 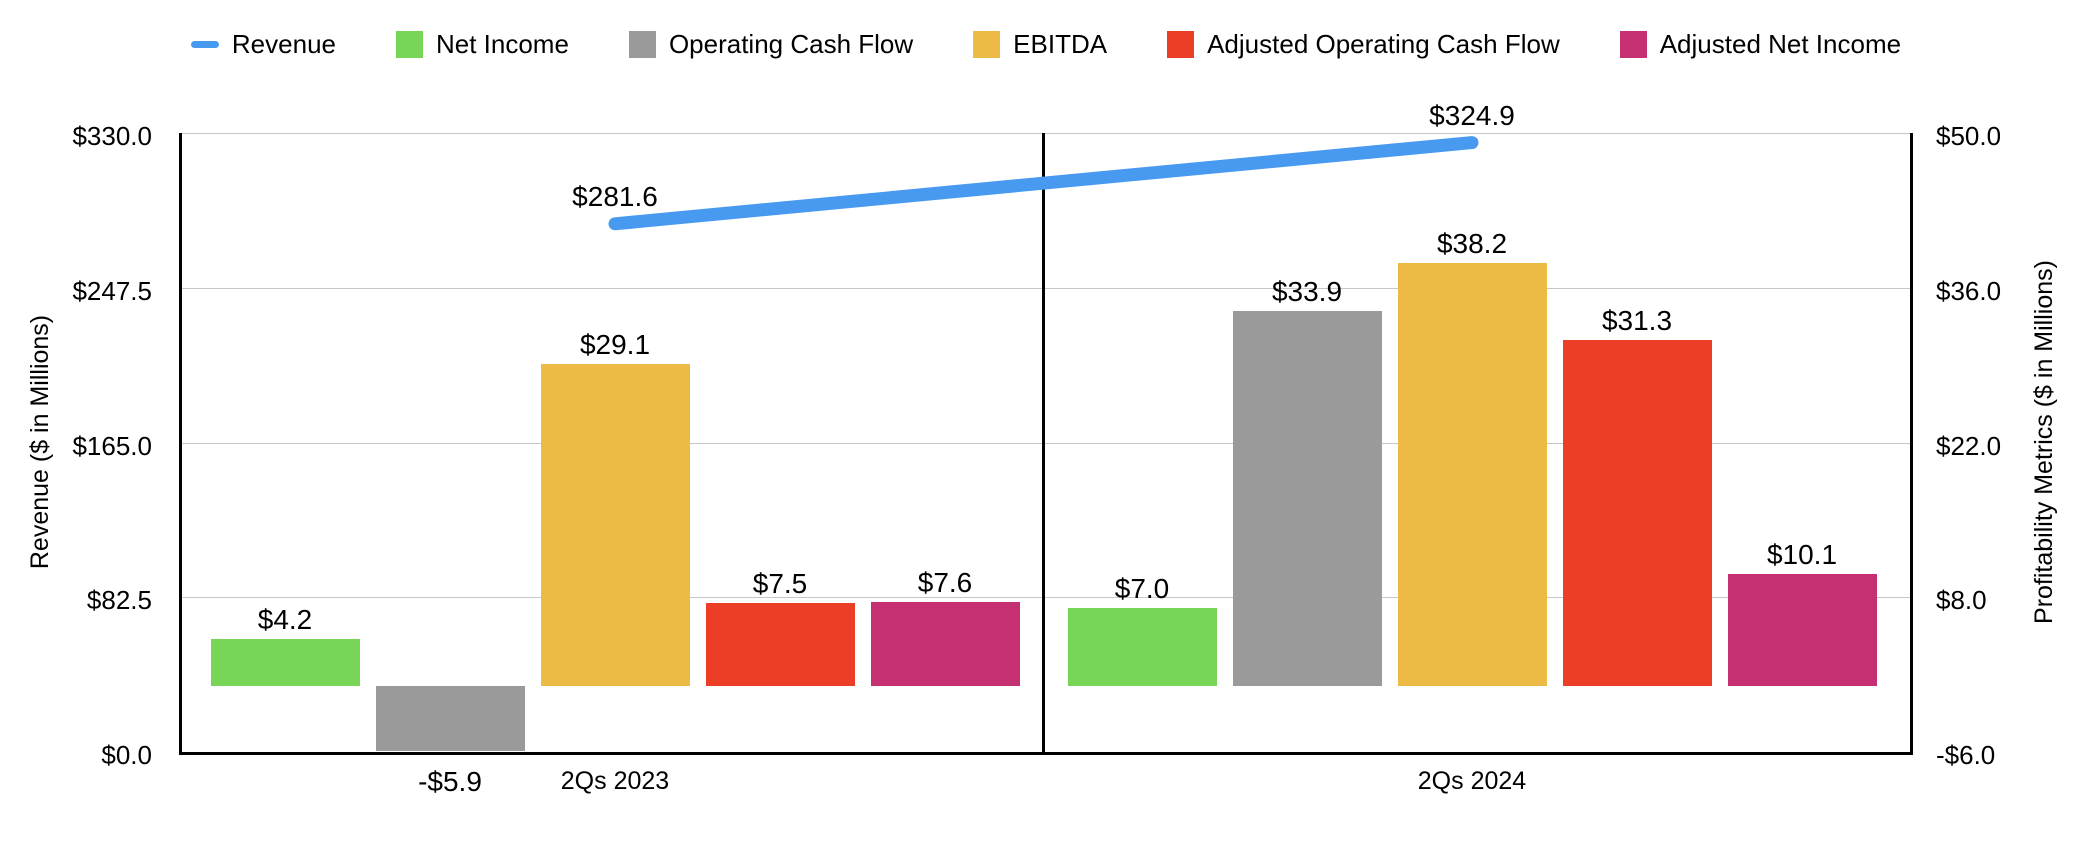 What do you see at coordinates (1383, 44) in the screenshot?
I see `legend-label: Adjusted Operating Cash Flow` at bounding box center [1383, 44].